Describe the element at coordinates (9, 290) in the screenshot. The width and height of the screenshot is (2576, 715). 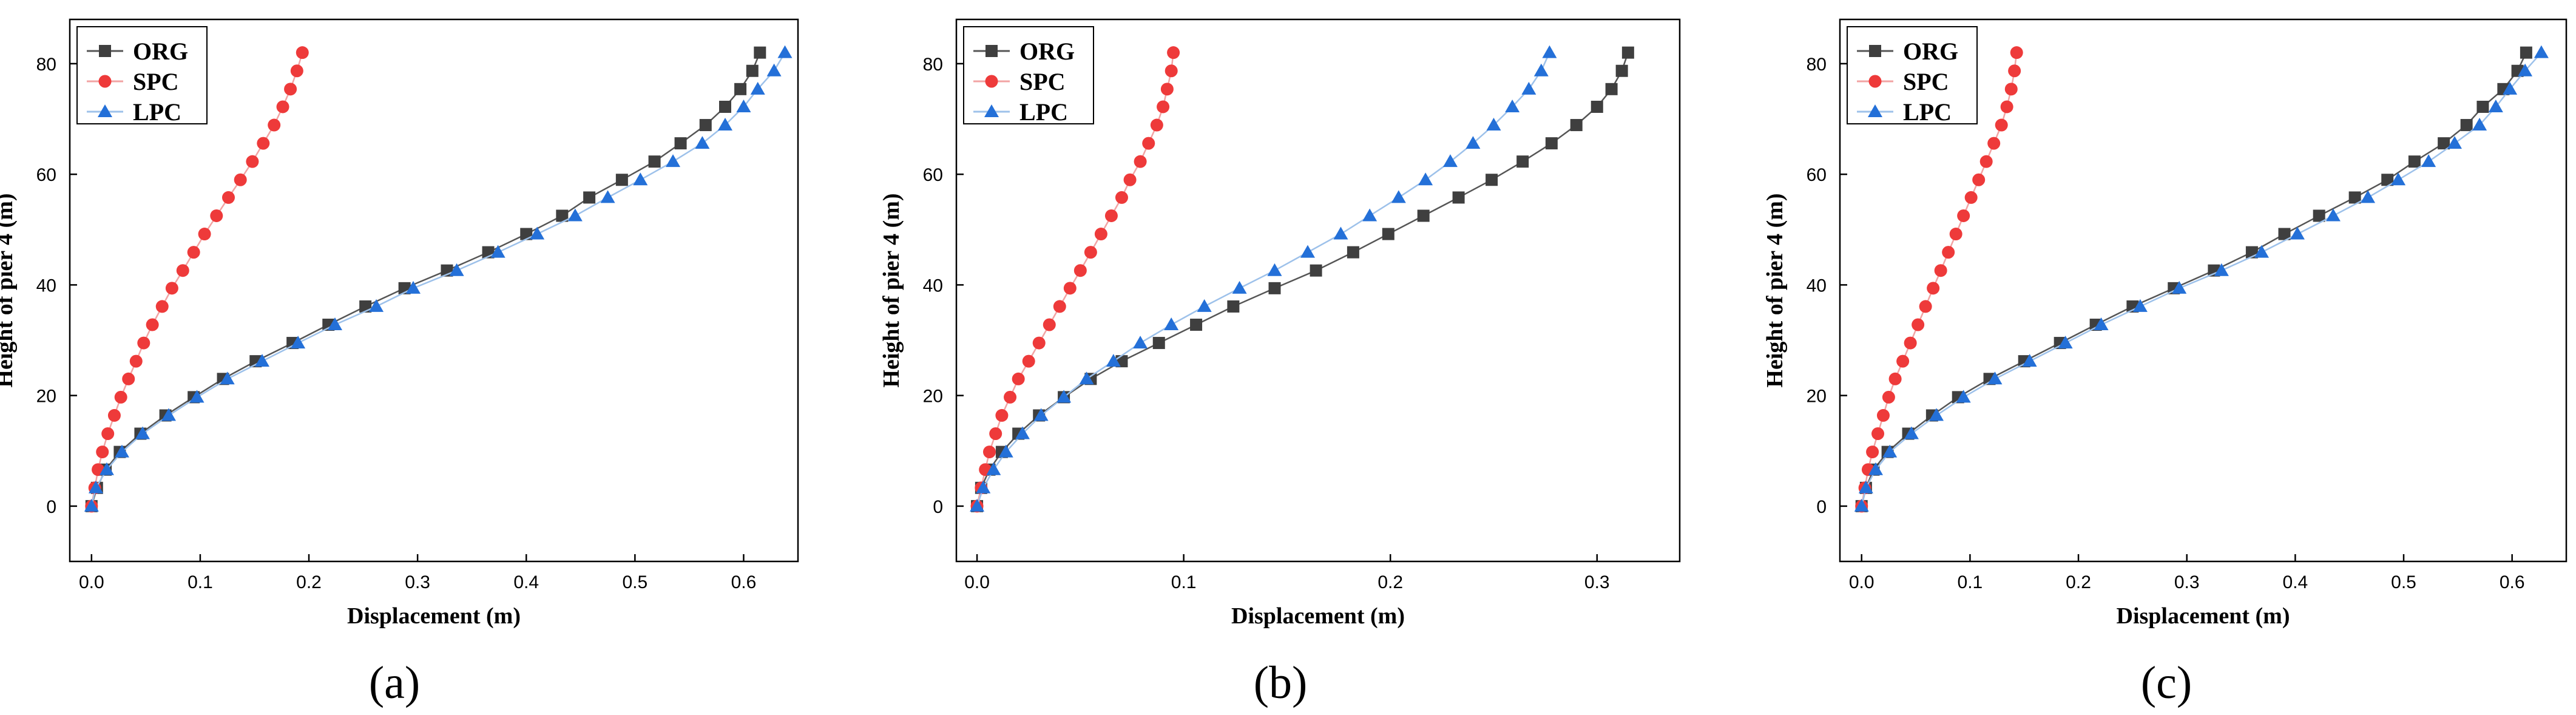
I see `y-axis-title: Height of pier 4 (m)` at that location.